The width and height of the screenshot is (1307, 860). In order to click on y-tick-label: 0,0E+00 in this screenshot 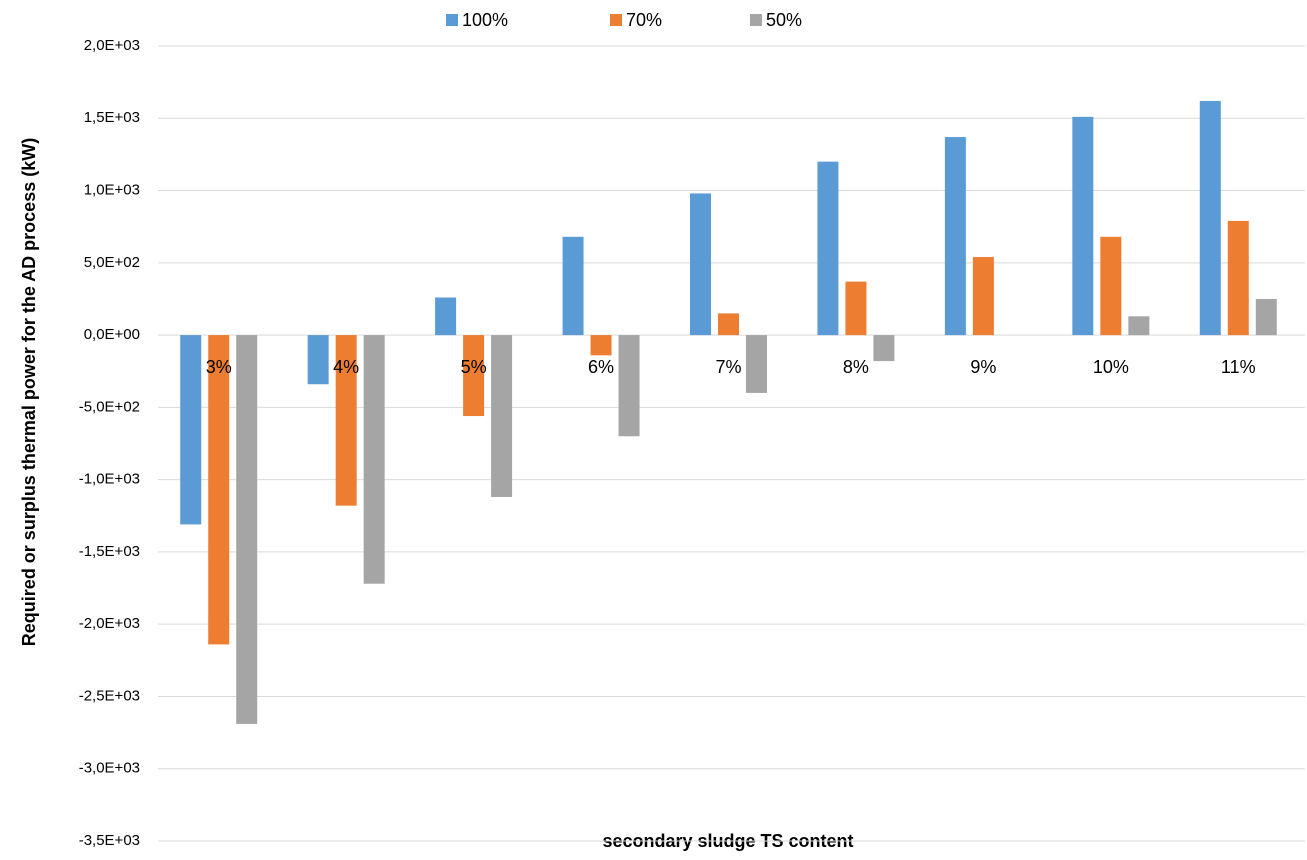, I will do `click(112, 334)`.